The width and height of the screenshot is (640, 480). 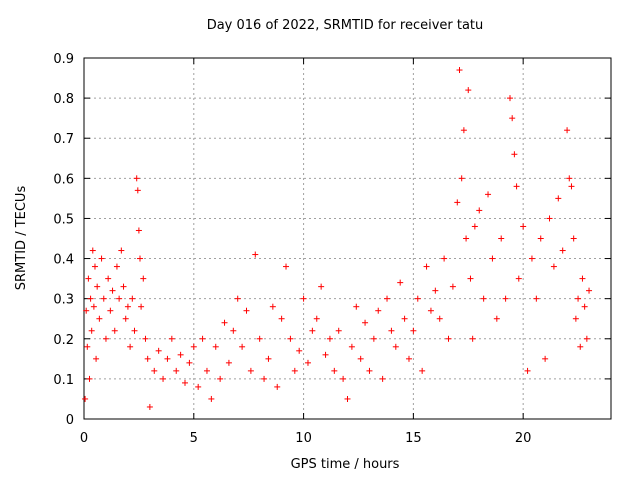 I want to click on y-tick-label: 0.4, so click(x=63, y=260).